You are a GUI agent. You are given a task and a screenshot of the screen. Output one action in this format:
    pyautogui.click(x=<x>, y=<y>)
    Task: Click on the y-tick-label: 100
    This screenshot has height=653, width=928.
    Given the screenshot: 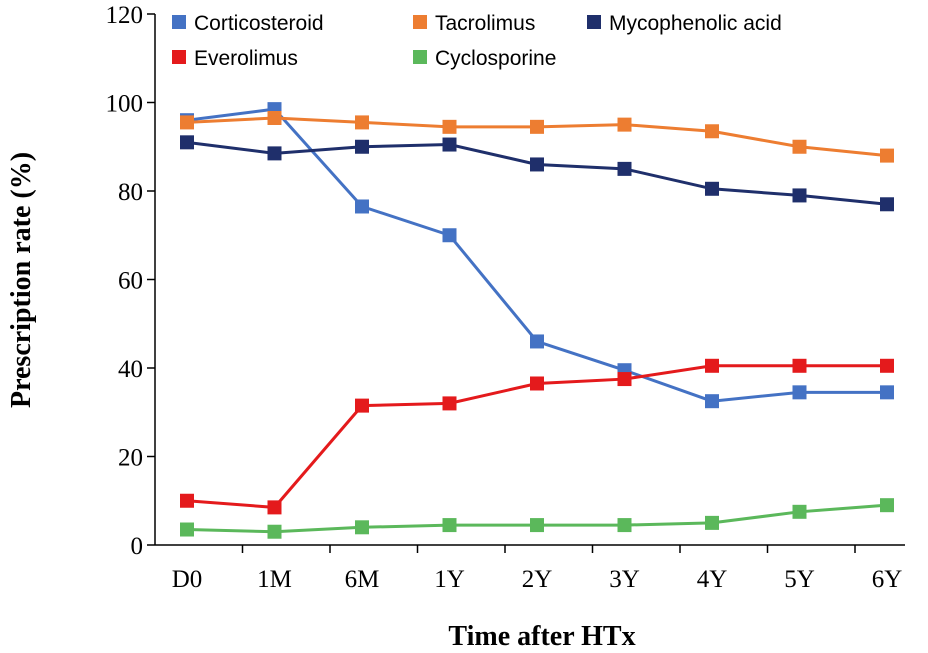 What is the action you would take?
    pyautogui.click(x=125, y=104)
    